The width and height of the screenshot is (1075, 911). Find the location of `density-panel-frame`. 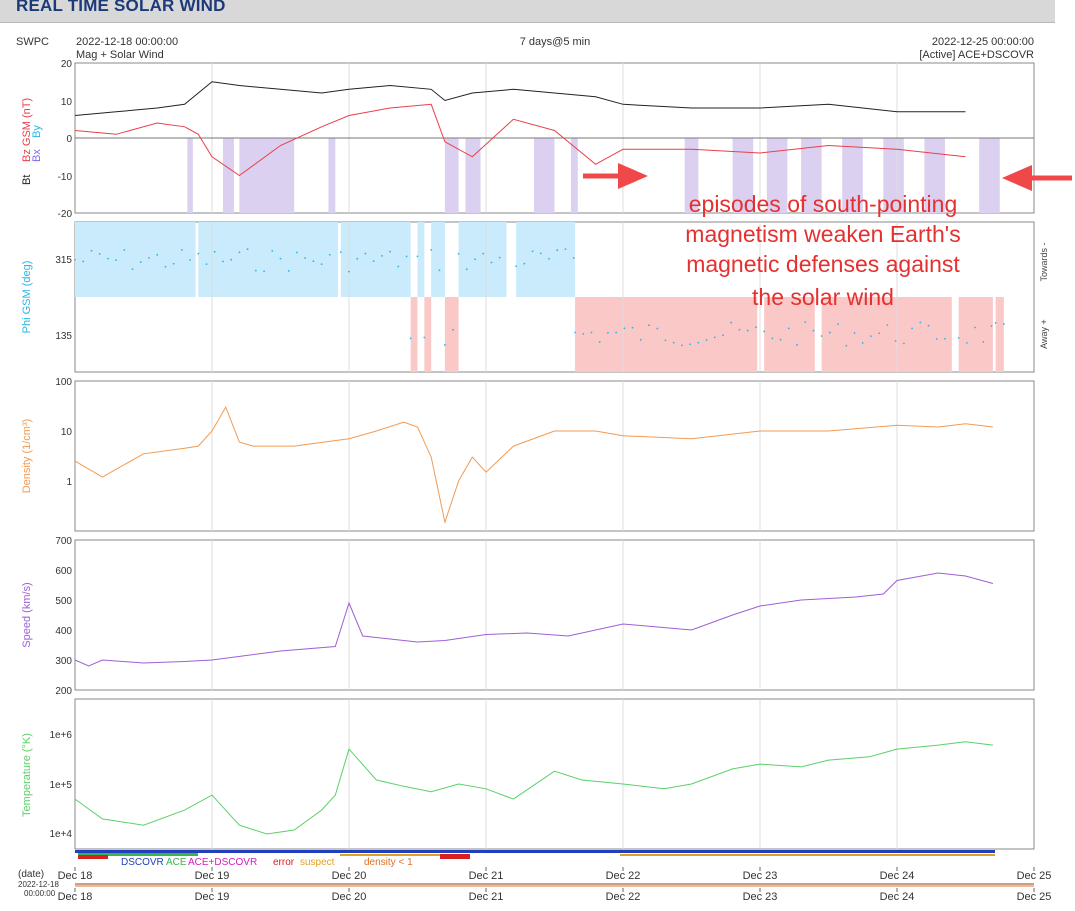

density-panel-frame is located at coordinates (554, 456).